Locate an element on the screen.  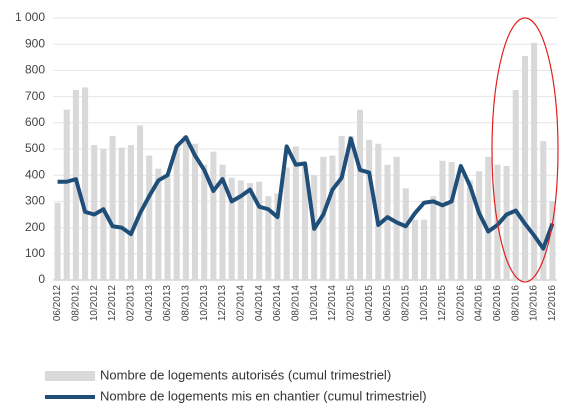
x-tick-label: 10/2016 is located at coordinates (534, 303).